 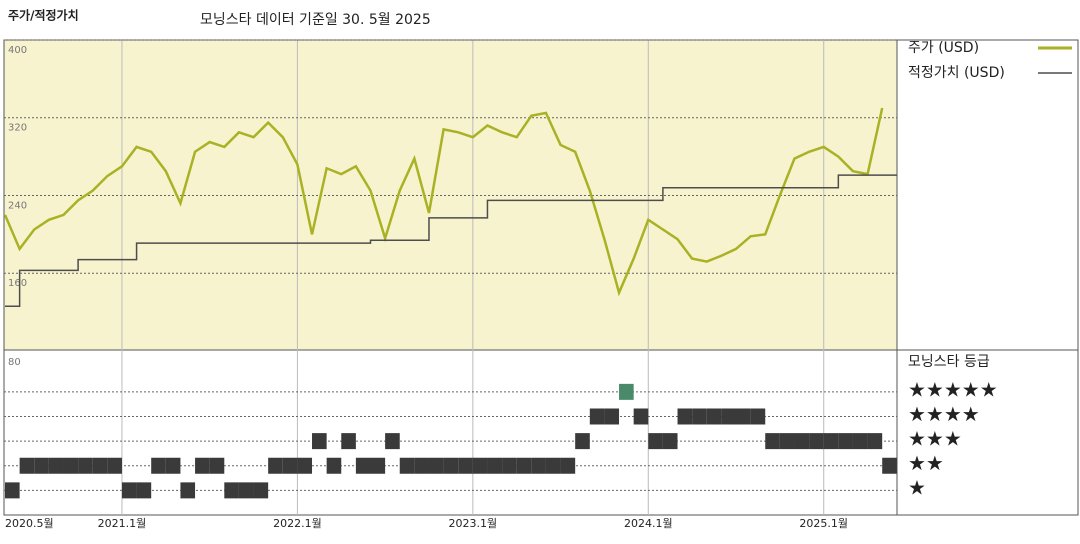 What do you see at coordinates (315, 20) in the screenshot?
I see `subtitle: 모닝스타 데이터 기준일 30. 5월 2025` at bounding box center [315, 20].